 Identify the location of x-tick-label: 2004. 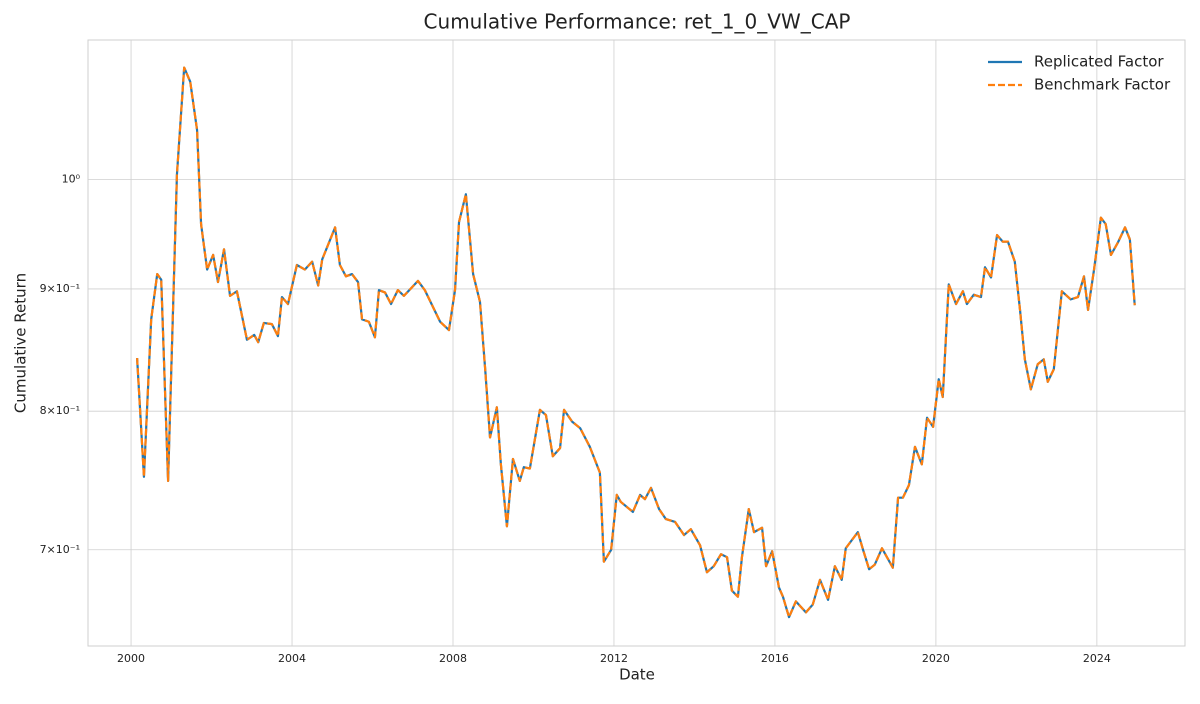
(292, 658).